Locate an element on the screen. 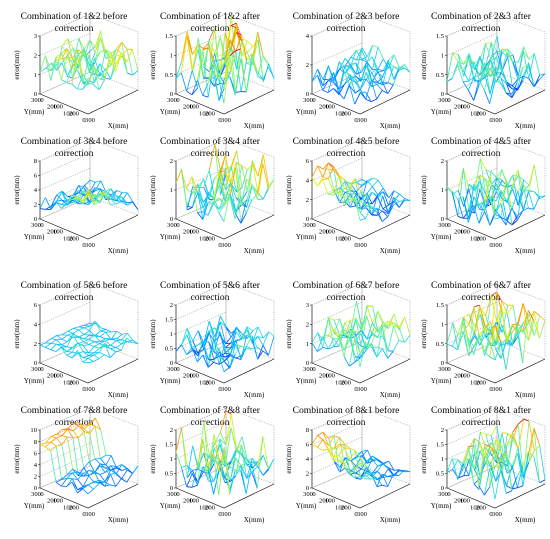 The height and width of the screenshot is (539, 550). y-tick-label: 0 is located at coordinates (84, 389).